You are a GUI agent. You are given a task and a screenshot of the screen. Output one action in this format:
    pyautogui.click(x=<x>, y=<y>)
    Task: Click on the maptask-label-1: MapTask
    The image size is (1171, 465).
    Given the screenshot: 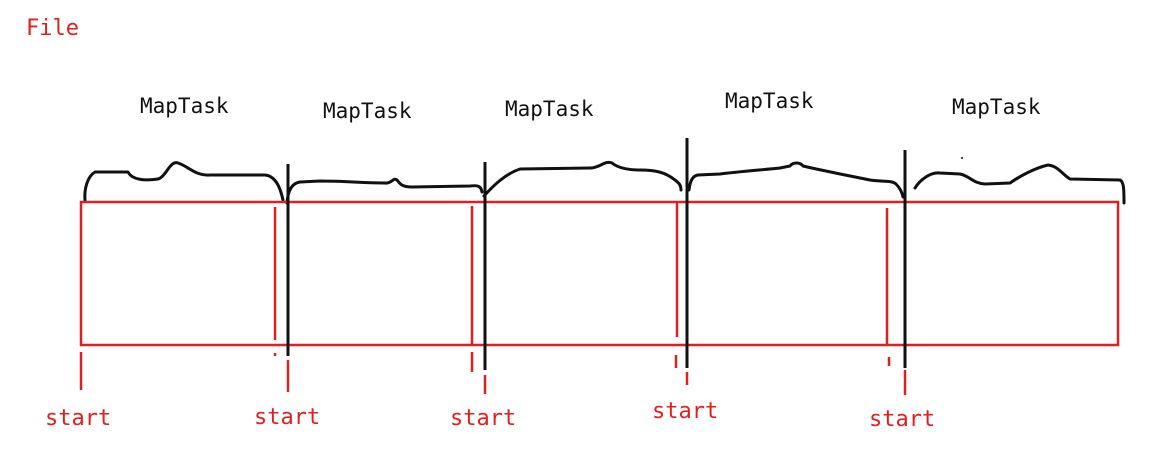 What is the action you would take?
    pyautogui.click(x=184, y=106)
    